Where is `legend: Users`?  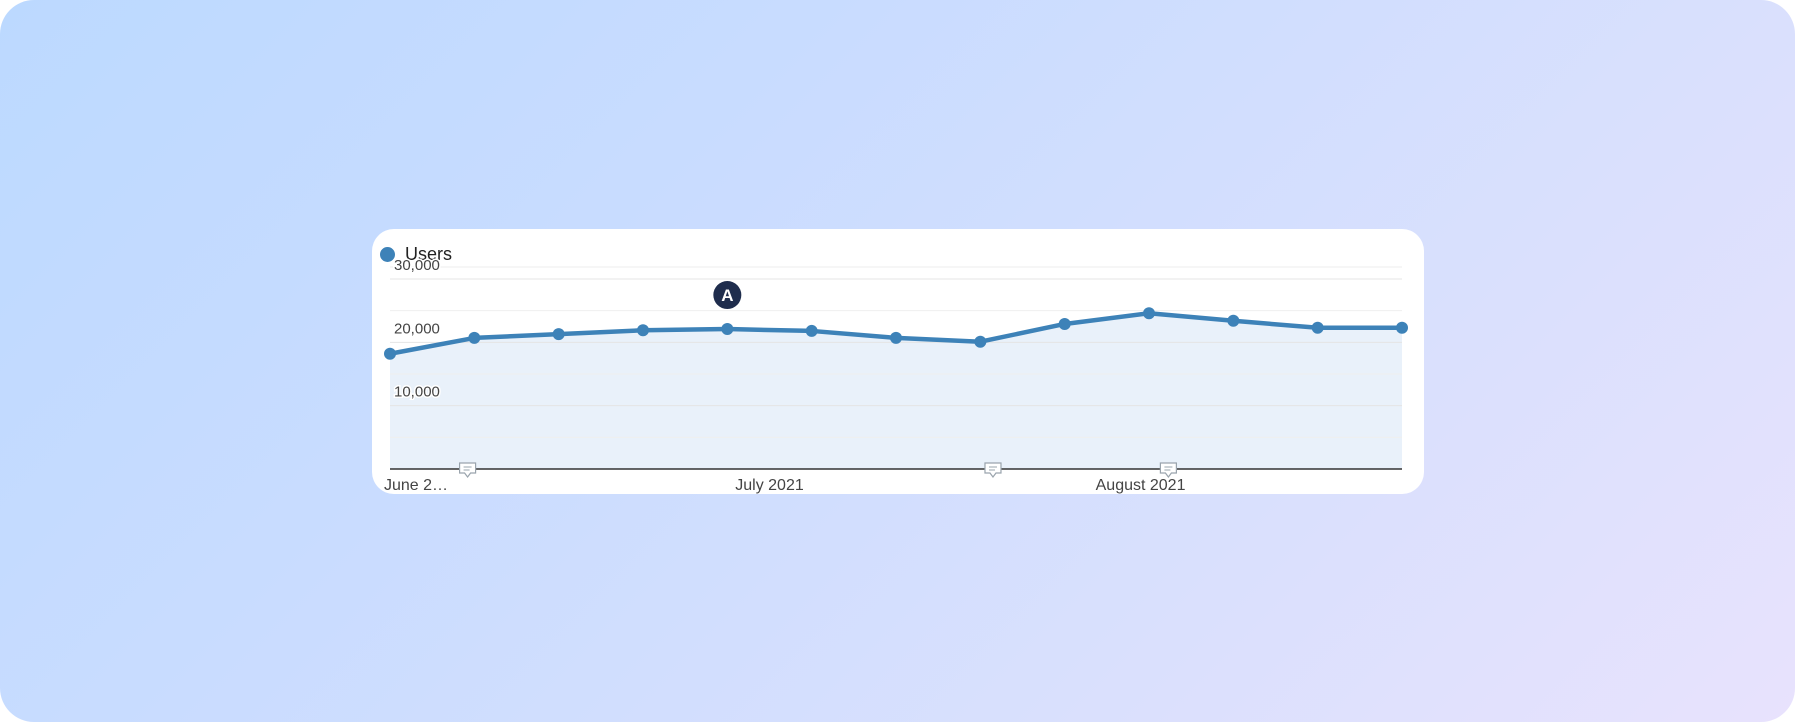 legend: Users is located at coordinates (416, 254).